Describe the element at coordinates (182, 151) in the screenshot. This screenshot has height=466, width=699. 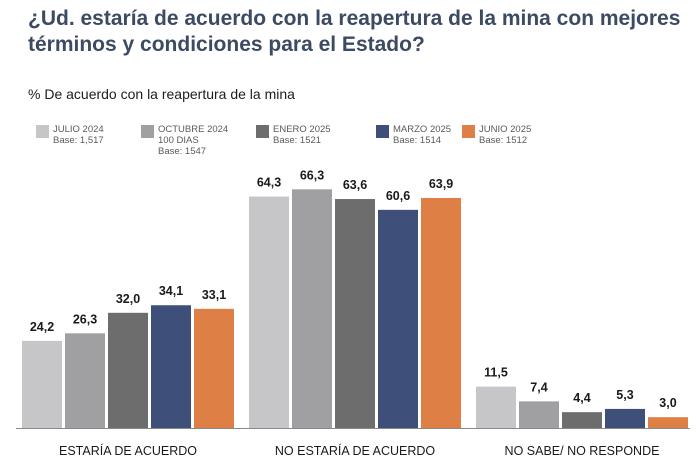
I see `legend-detail: Base: 1547` at that location.